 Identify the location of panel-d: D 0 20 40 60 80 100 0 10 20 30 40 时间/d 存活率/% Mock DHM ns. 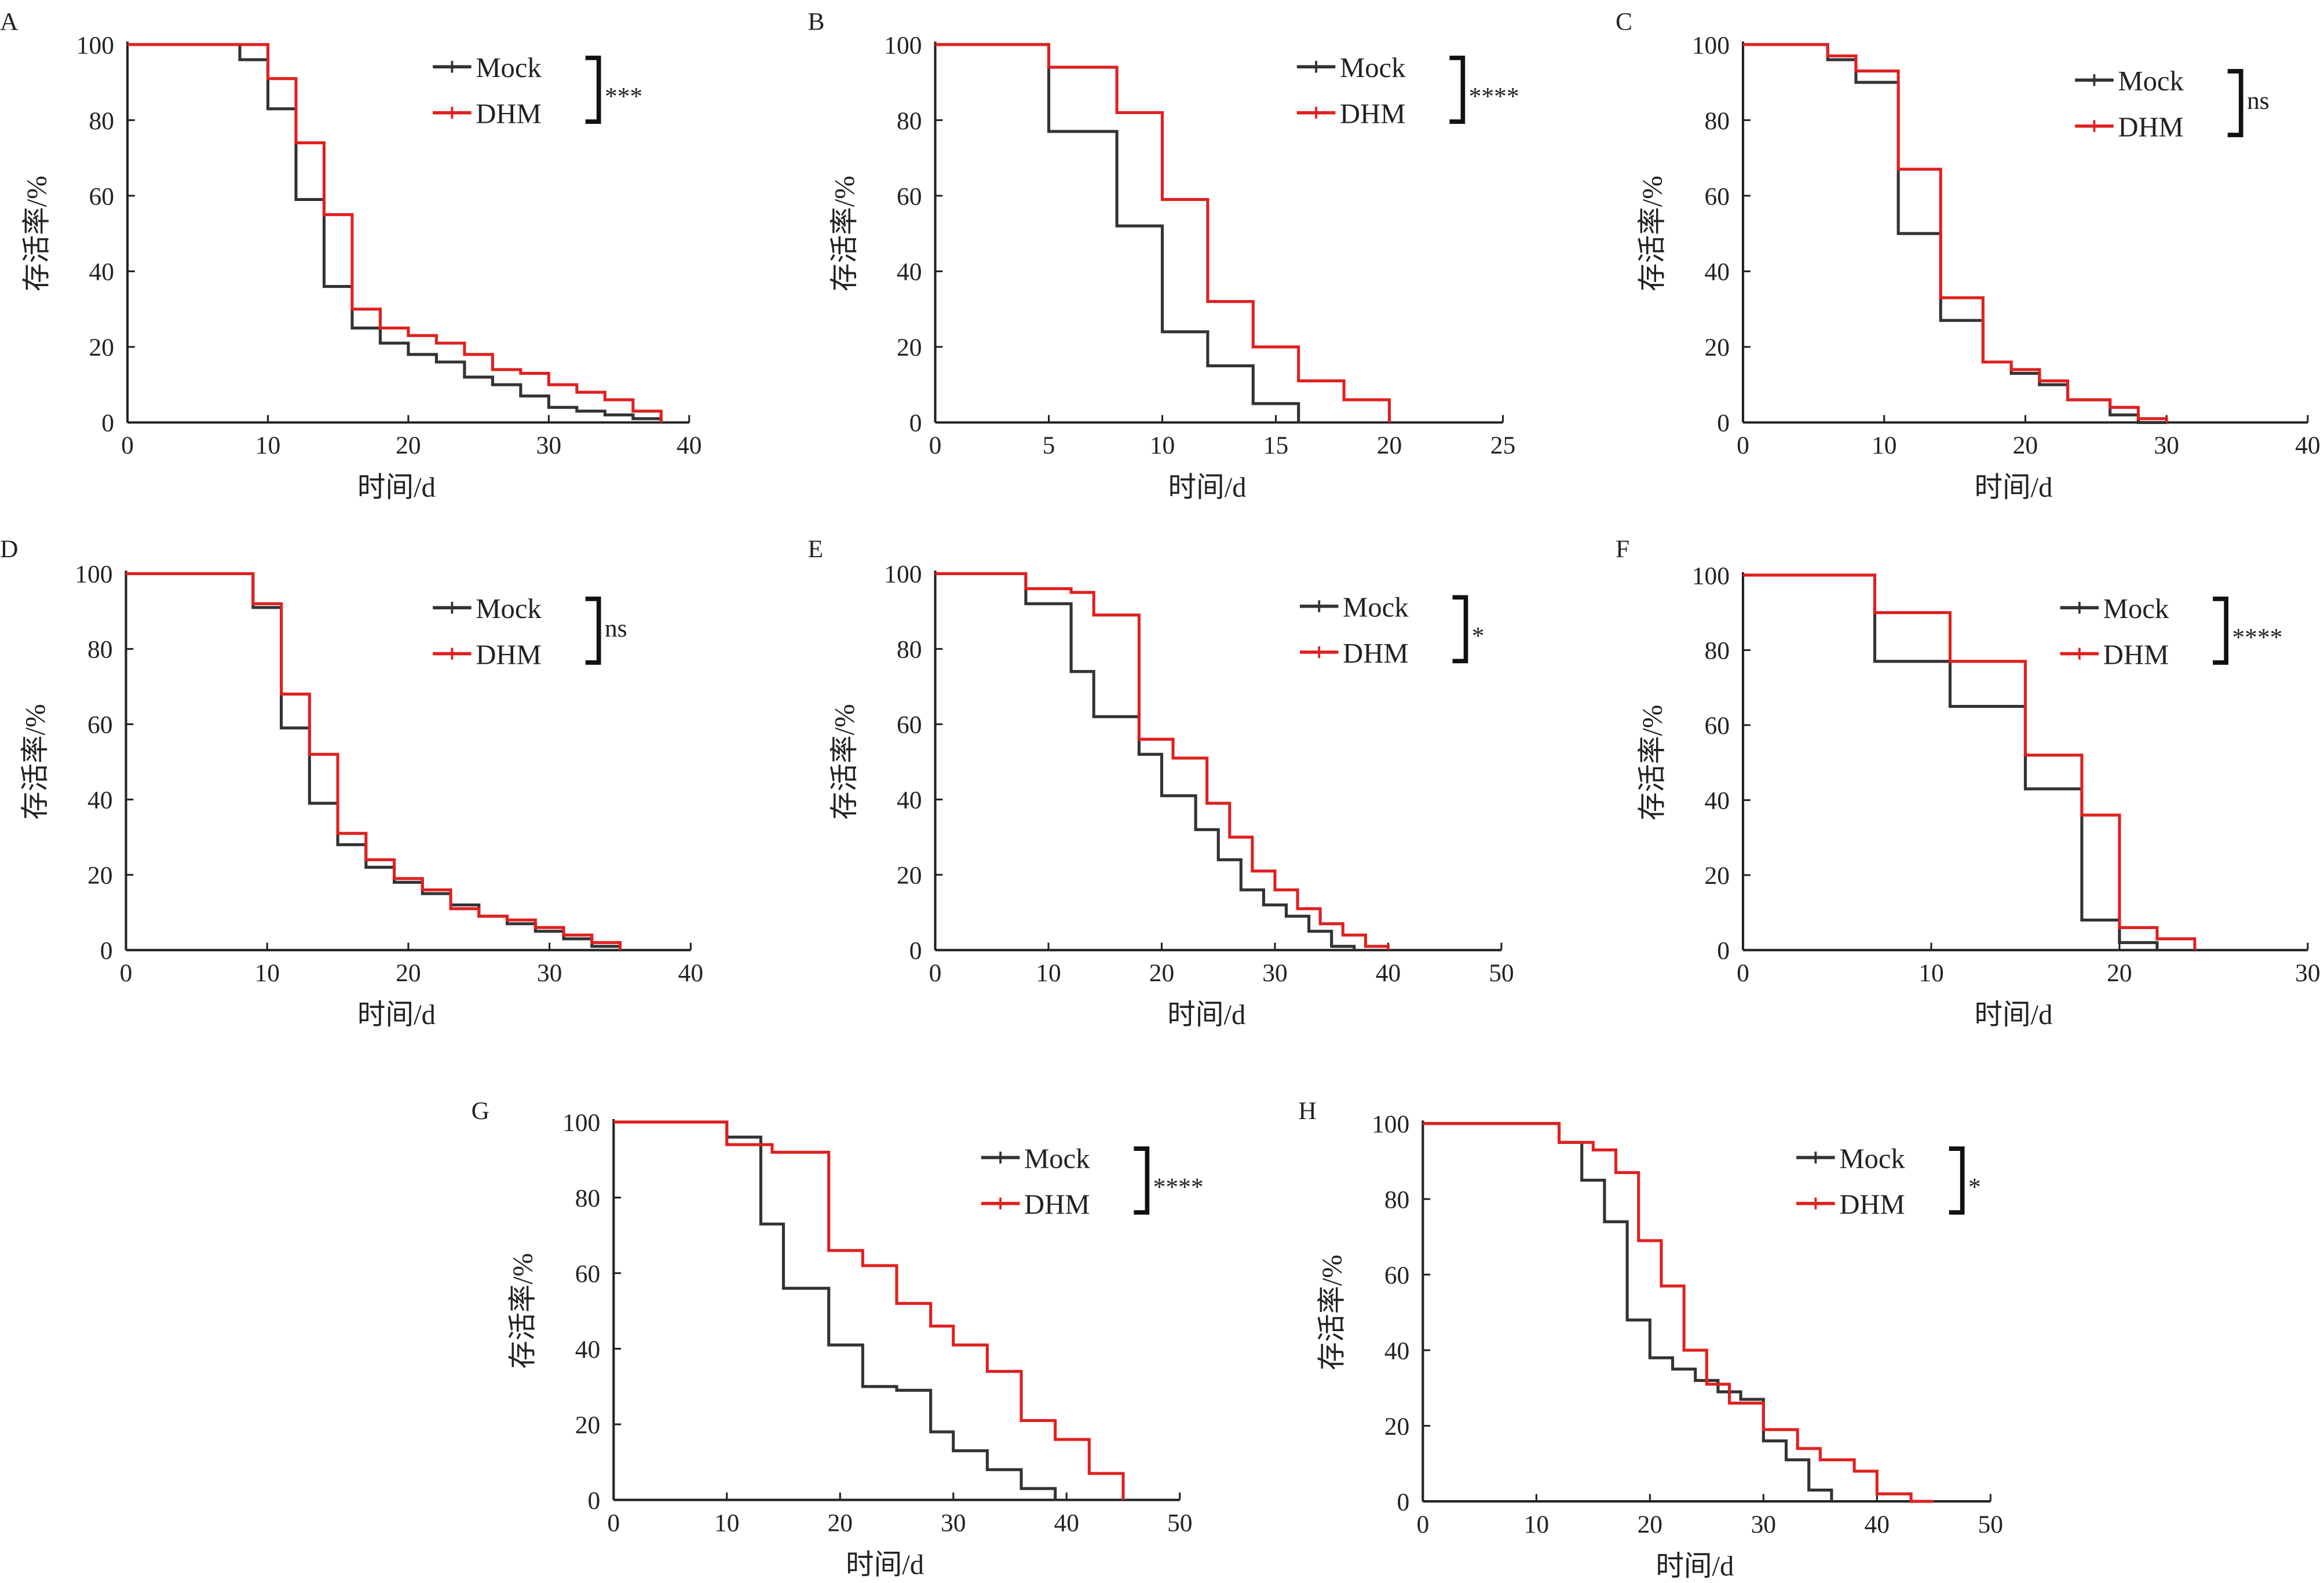
(351, 782).